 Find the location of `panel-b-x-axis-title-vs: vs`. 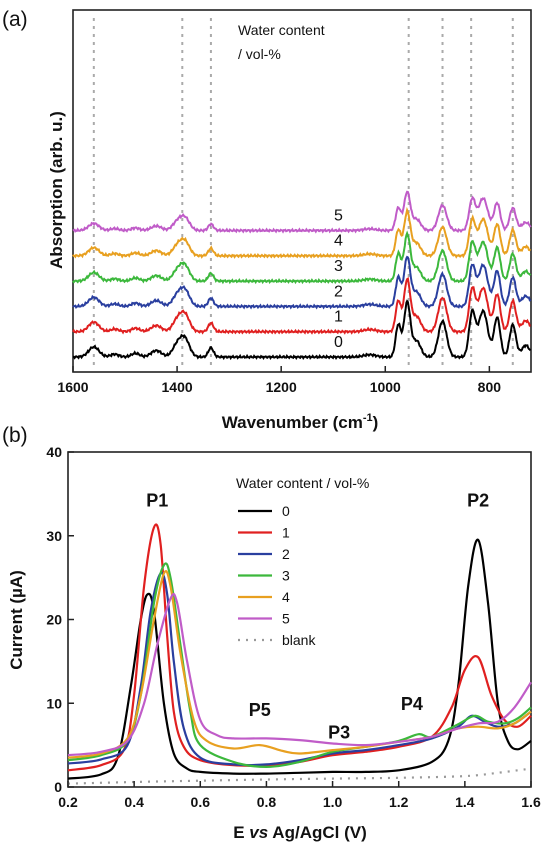

panel-b-x-axis-title-vs: vs is located at coordinates (258, 832).